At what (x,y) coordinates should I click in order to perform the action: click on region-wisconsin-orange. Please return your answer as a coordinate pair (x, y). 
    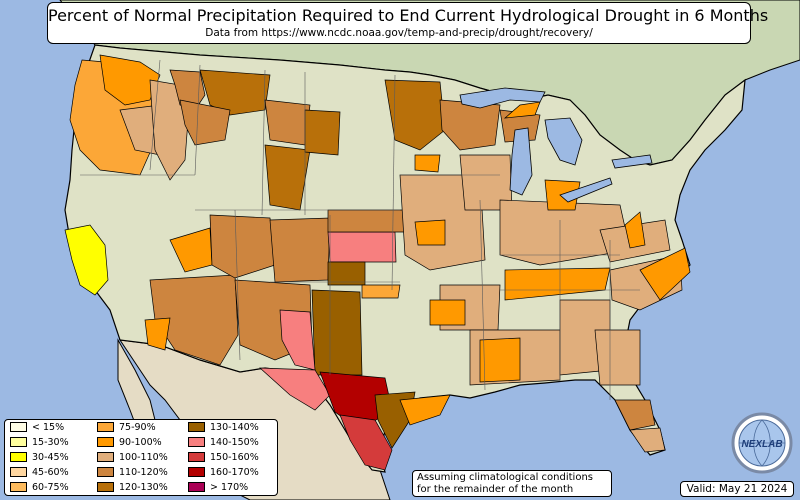
    Looking at the image, I should click on (427, 163).